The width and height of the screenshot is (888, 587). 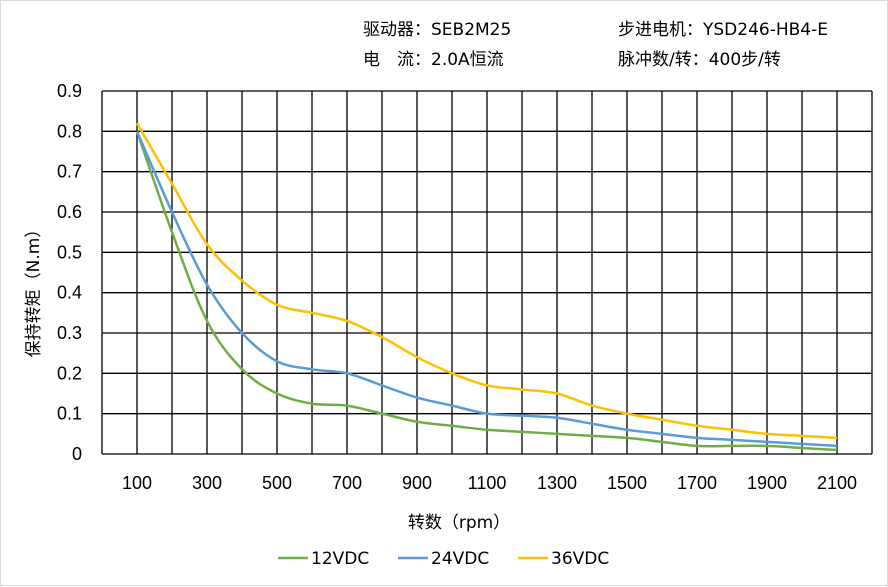 What do you see at coordinates (580, 559) in the screenshot?
I see `legend-label: 36VDC` at bounding box center [580, 559].